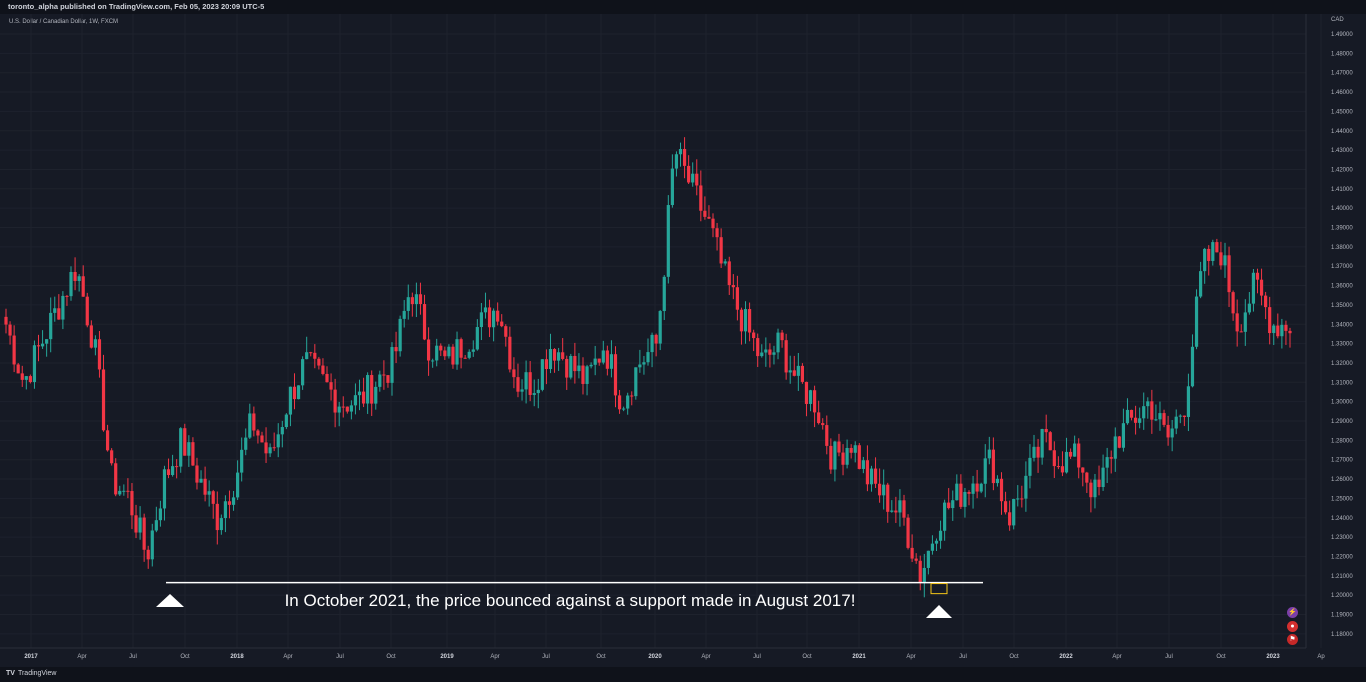 Image resolution: width=1366 pixels, height=682 pixels. What do you see at coordinates (1342, 577) in the screenshot?
I see `price-tick-label: 1.21000` at bounding box center [1342, 577].